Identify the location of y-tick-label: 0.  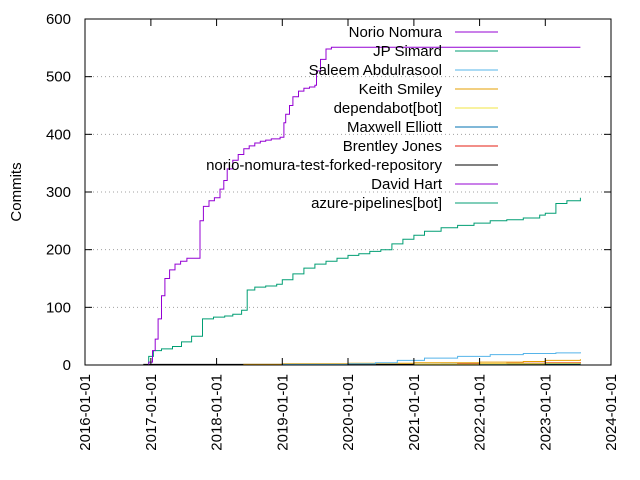
(67, 365).